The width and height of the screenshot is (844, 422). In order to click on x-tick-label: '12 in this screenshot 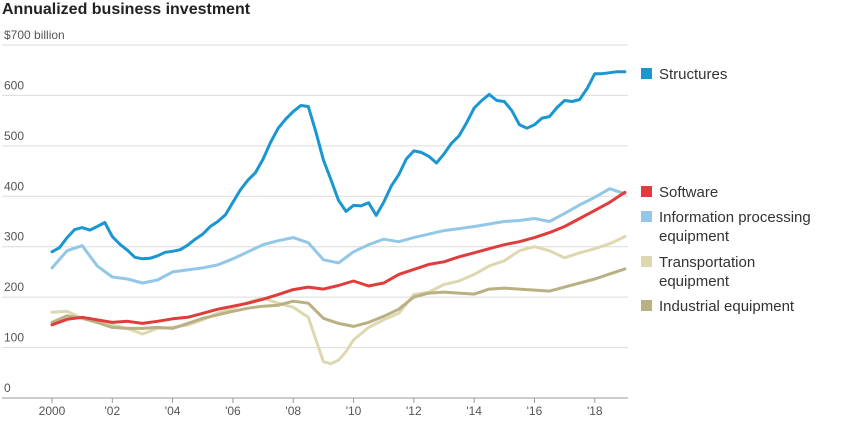, I will do `click(414, 411)`.